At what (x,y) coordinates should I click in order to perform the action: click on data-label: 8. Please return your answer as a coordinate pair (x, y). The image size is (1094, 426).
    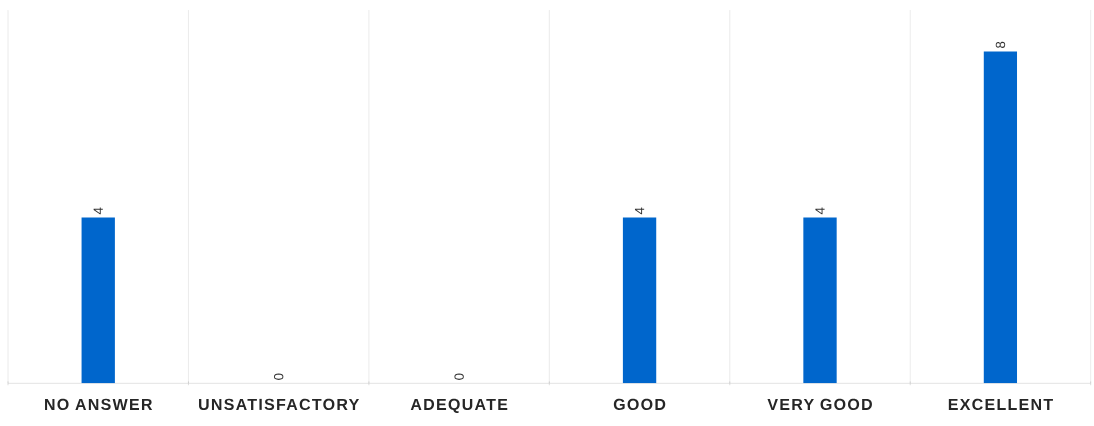
    Looking at the image, I should click on (1000, 44).